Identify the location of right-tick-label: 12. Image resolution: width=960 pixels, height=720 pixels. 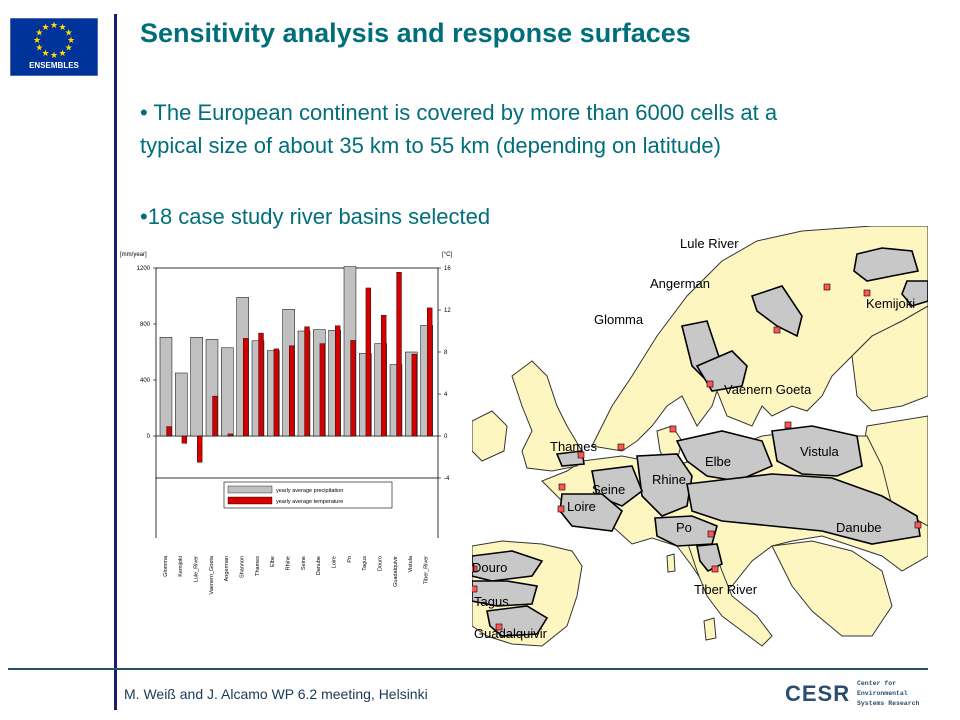
(447, 311).